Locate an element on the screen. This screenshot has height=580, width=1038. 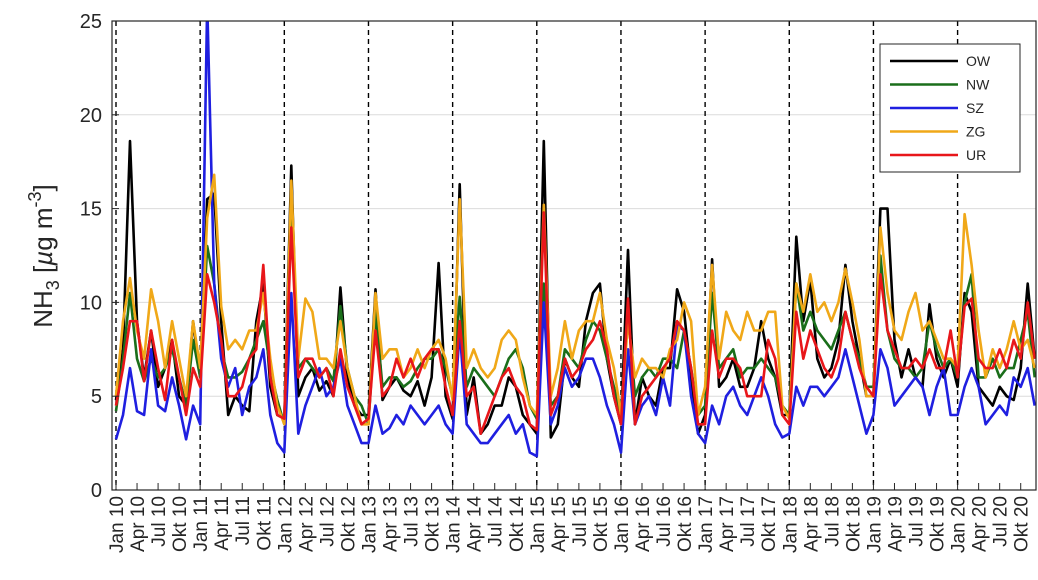
legend-label-nw: NW is located at coordinates (978, 85).